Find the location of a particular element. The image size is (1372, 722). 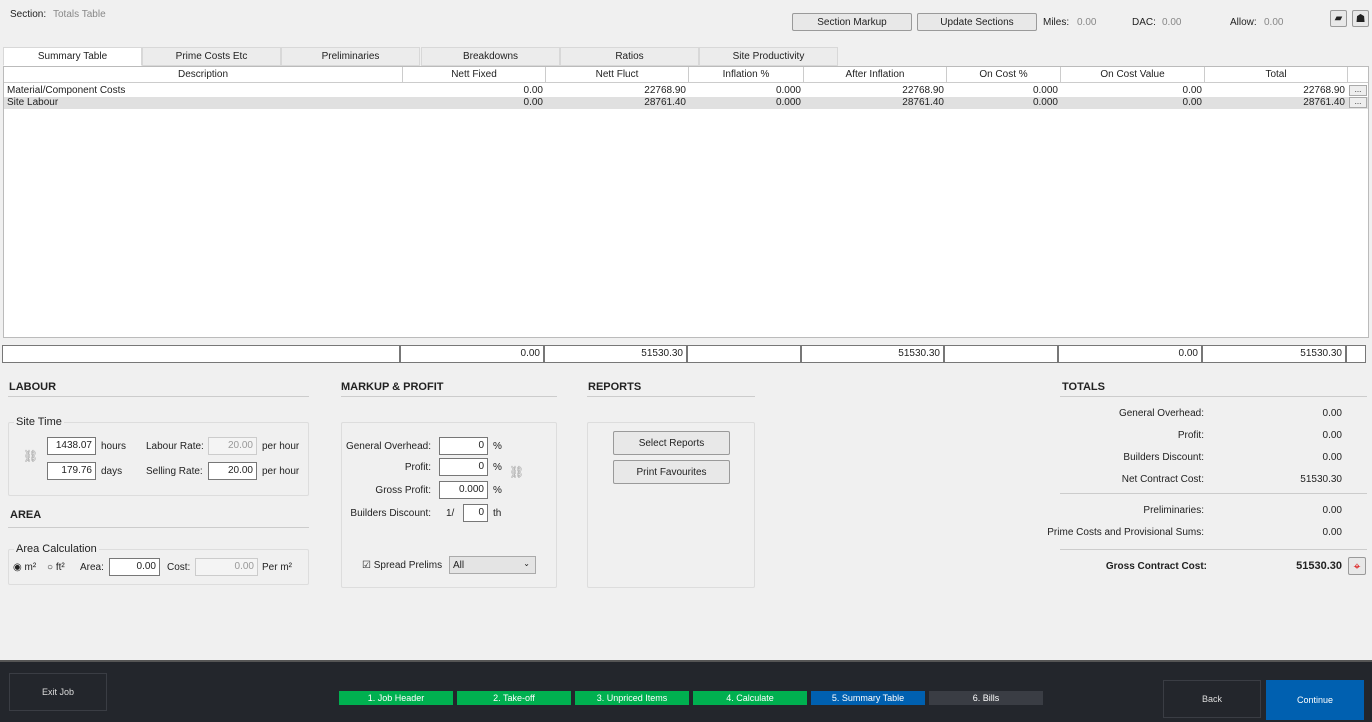

allow-value: 0.00 is located at coordinates (1274, 22).